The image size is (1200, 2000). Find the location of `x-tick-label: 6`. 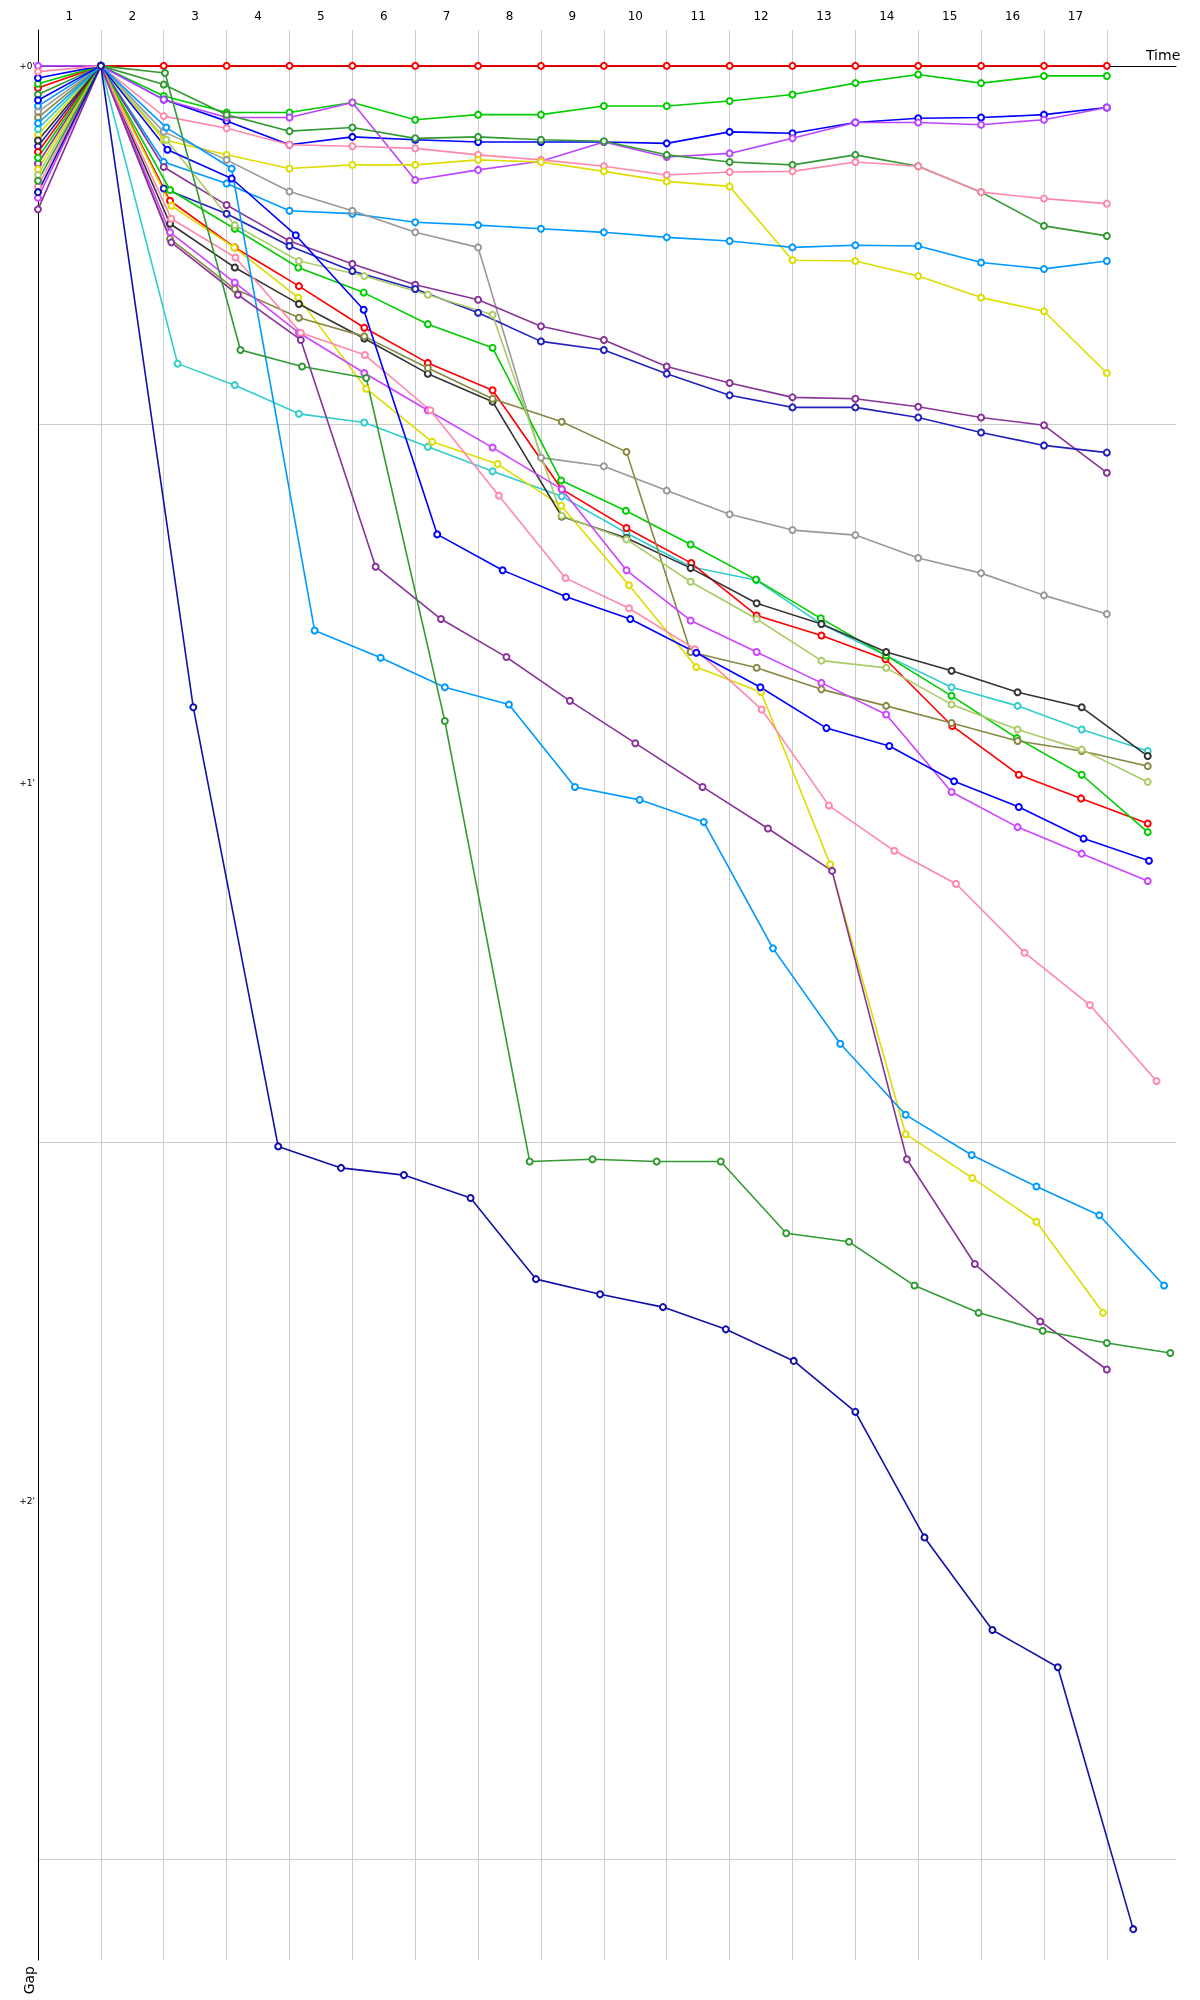

x-tick-label: 6 is located at coordinates (383, 16).